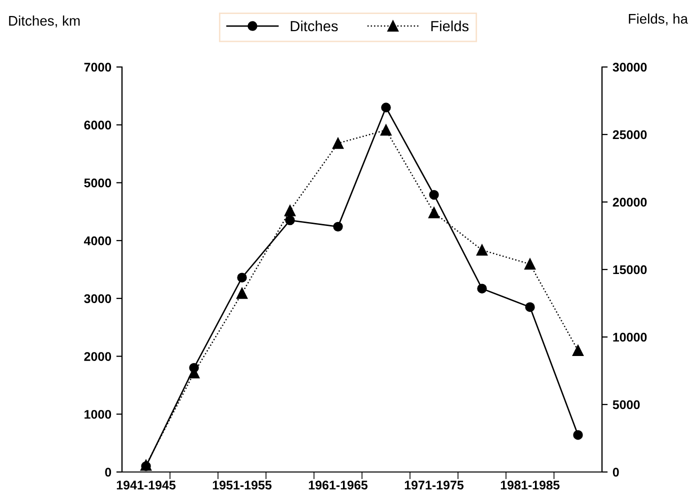 This screenshot has width=696, height=504. What do you see at coordinates (630, 337) in the screenshot?
I see `y2-tick-label: 10000` at bounding box center [630, 337].